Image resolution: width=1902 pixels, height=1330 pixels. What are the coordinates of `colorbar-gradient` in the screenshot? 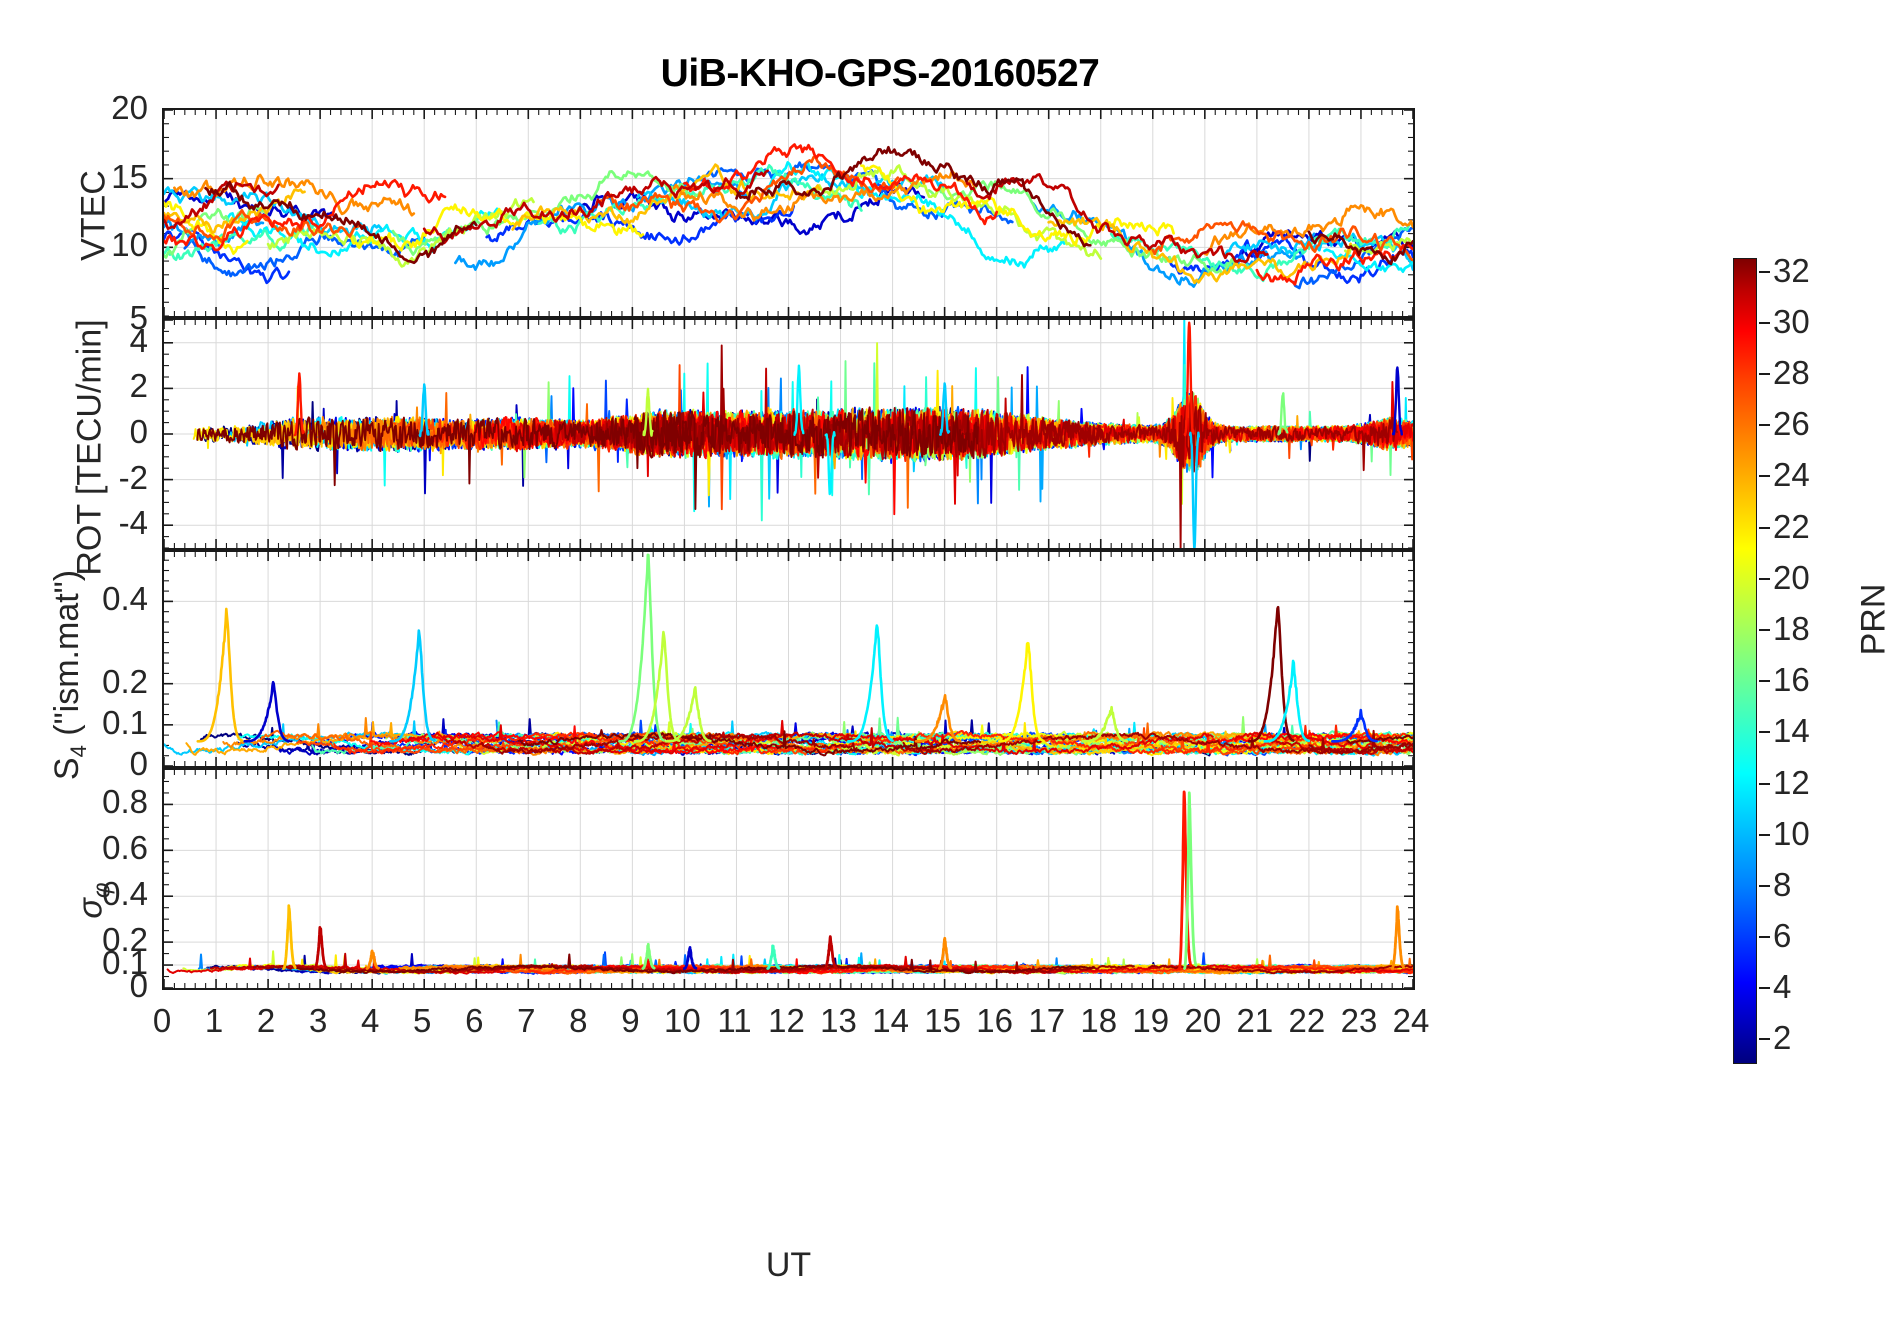 It's located at (1745, 661).